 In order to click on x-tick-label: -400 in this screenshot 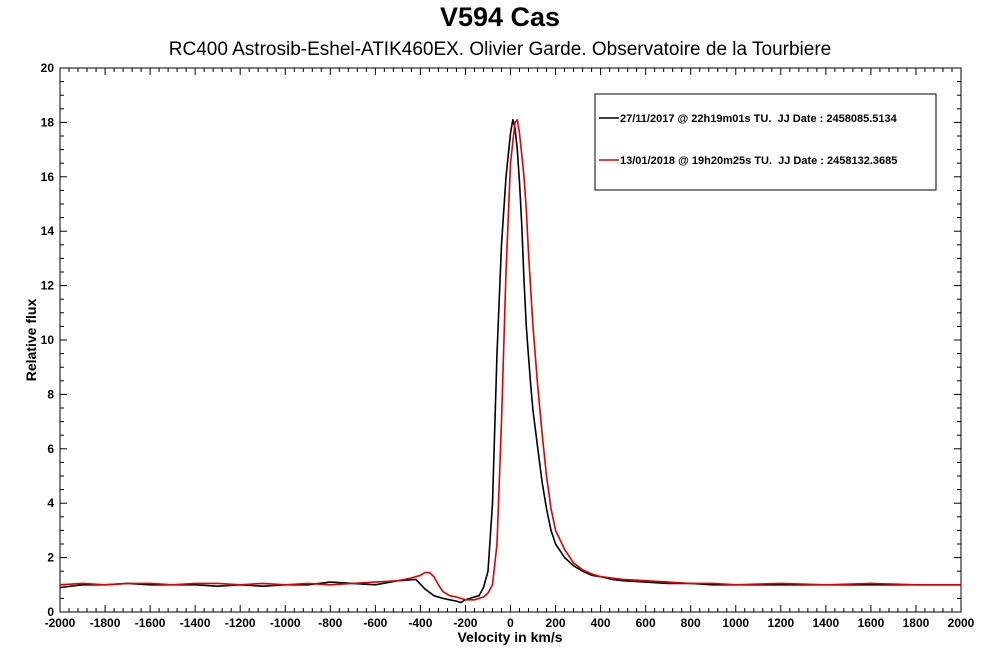, I will do `click(420, 623)`.